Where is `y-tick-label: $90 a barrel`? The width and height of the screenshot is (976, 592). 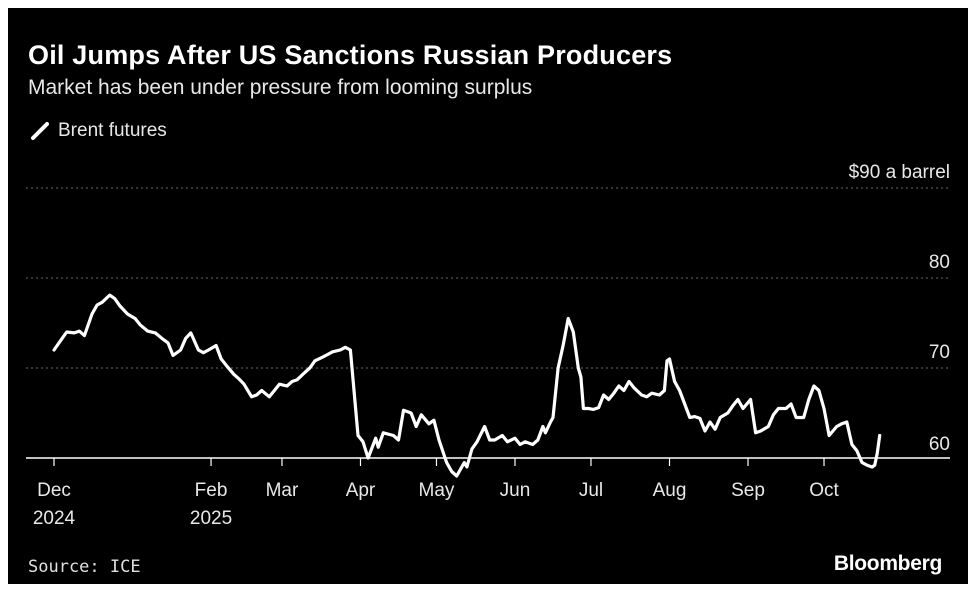 y-tick-label: $90 a barrel is located at coordinates (899, 172).